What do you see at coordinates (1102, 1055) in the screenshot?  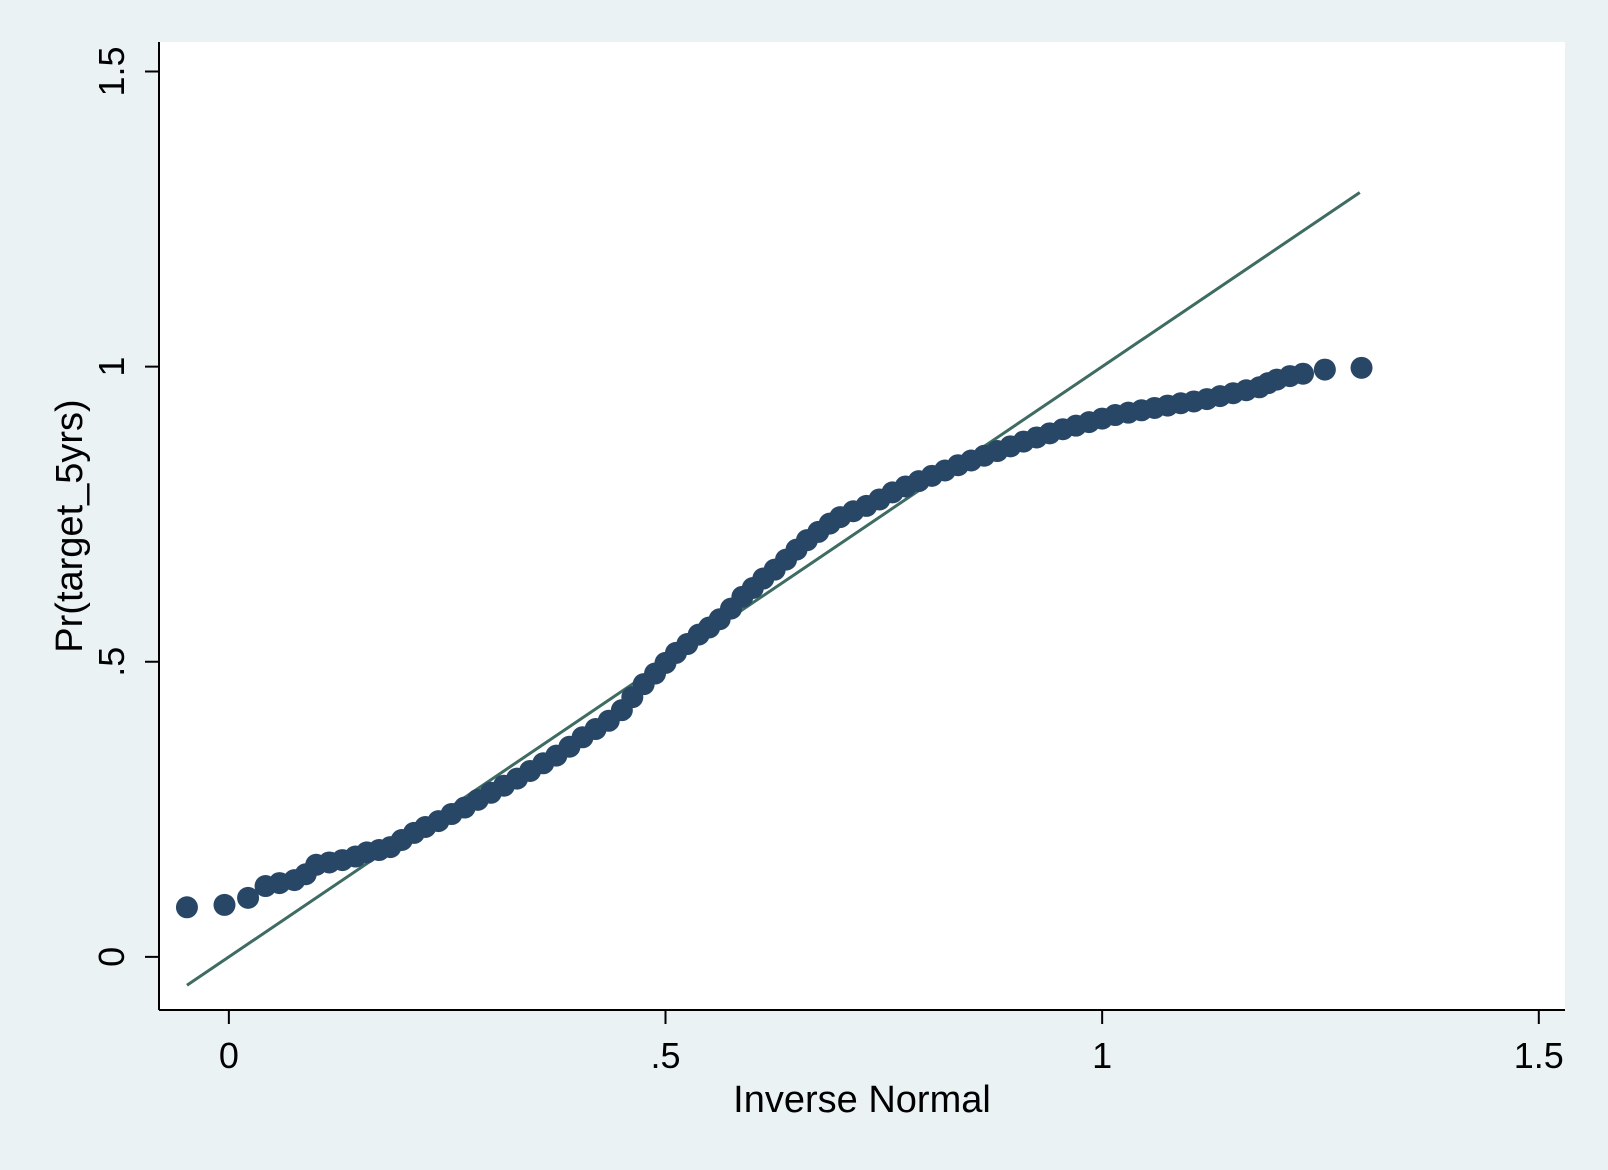 I see `x-tick-label: 1` at bounding box center [1102, 1055].